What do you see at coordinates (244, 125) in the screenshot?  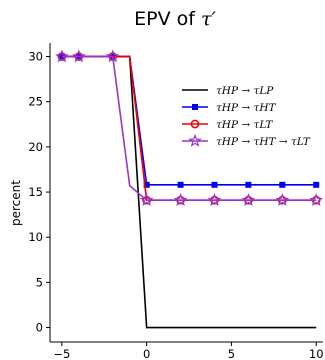 I see `legend-label: τHP → τLT` at bounding box center [244, 125].